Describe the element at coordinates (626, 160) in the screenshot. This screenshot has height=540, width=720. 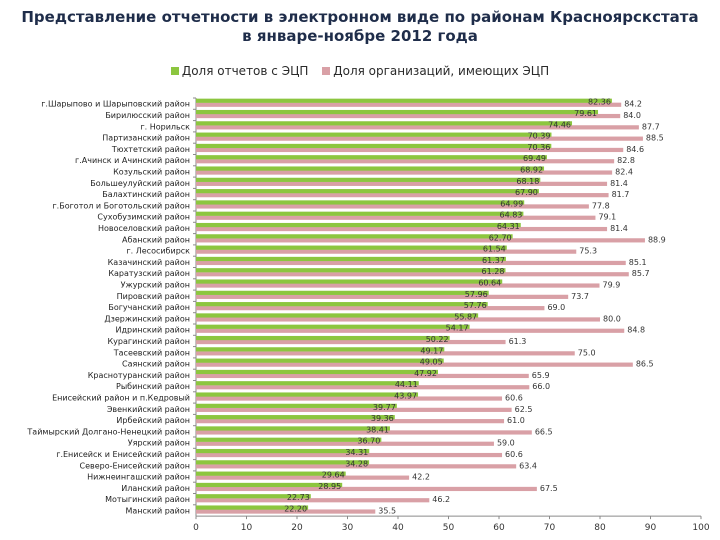
I see `data-label-ecp-organizations: 82.8` at that location.